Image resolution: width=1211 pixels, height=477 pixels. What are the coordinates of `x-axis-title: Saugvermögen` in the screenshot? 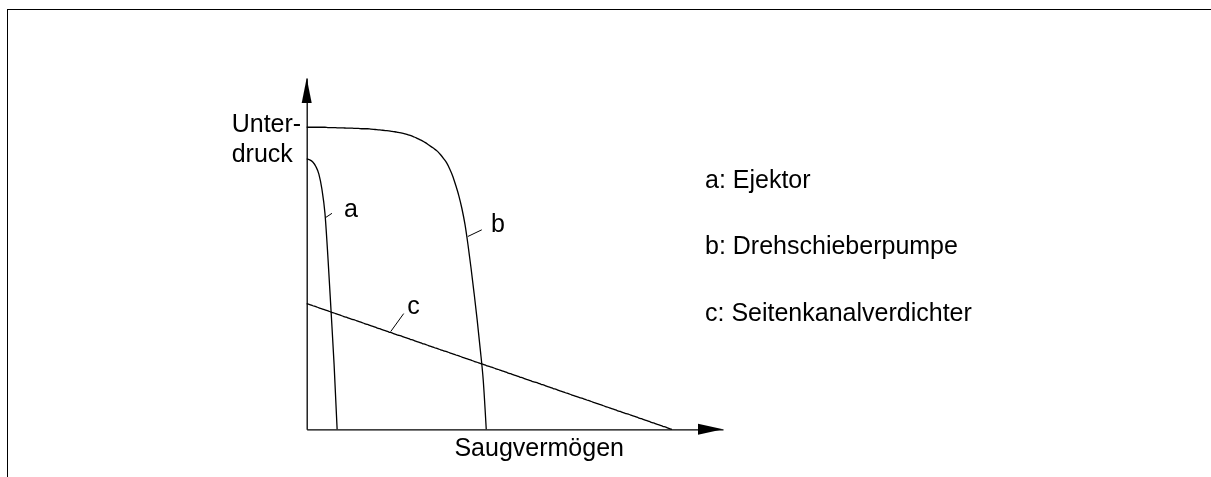 It's located at (539, 447).